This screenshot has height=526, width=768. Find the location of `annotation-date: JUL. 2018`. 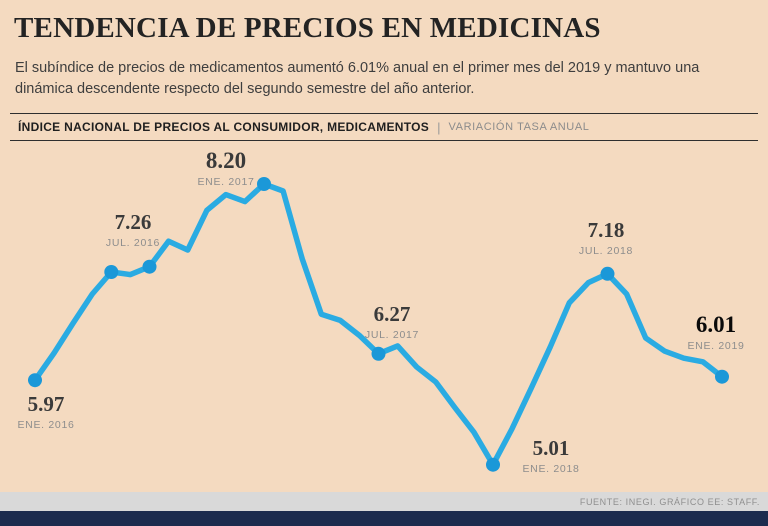

annotation-date: JUL. 2018 is located at coordinates (606, 251).